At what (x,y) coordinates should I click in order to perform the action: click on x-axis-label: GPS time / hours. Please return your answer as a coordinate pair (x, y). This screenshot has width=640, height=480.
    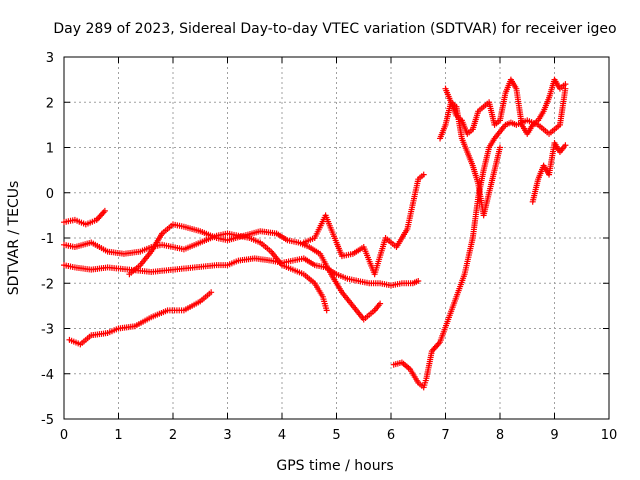
    Looking at the image, I should click on (334, 466).